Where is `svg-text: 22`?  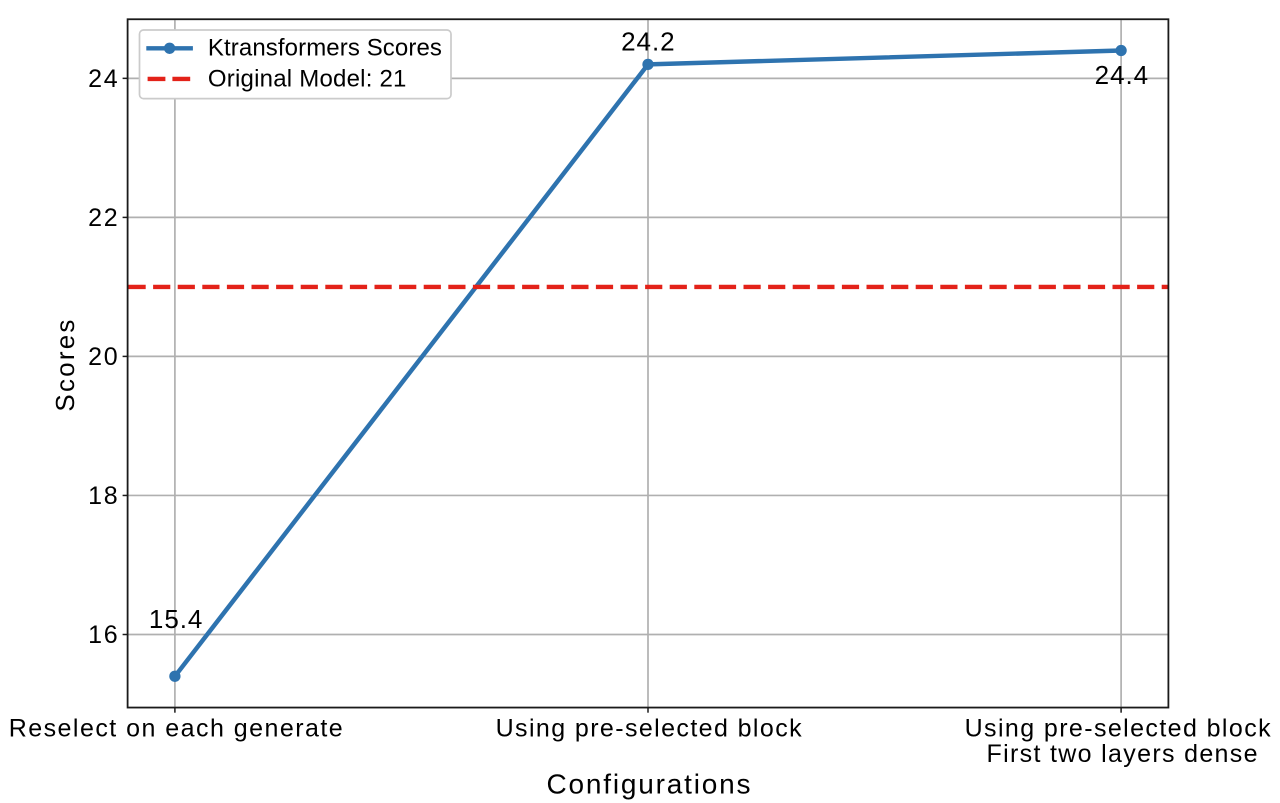
svg-text: 22 is located at coordinates (103, 218).